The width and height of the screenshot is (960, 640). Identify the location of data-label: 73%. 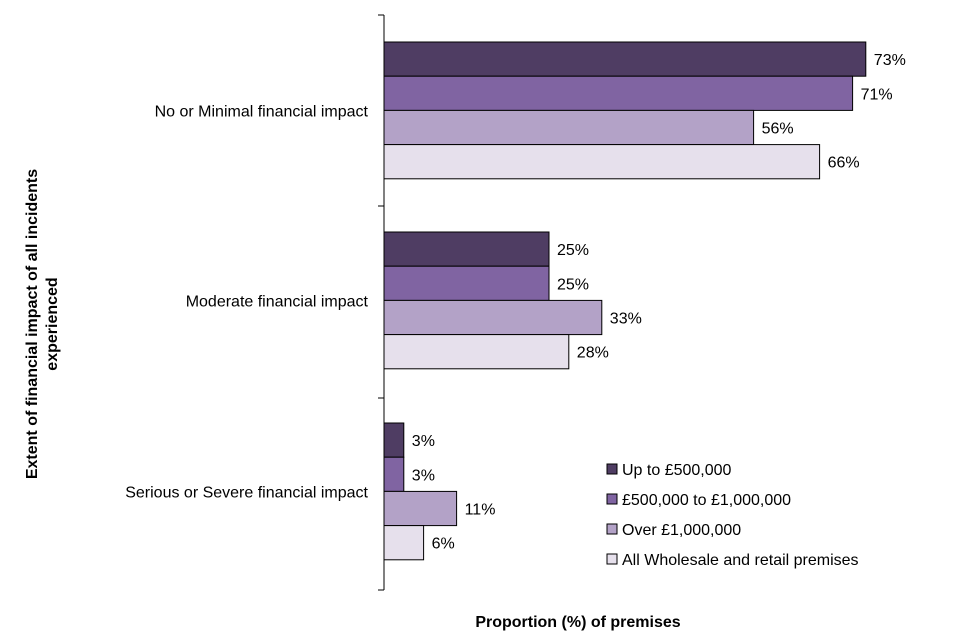
(890, 60).